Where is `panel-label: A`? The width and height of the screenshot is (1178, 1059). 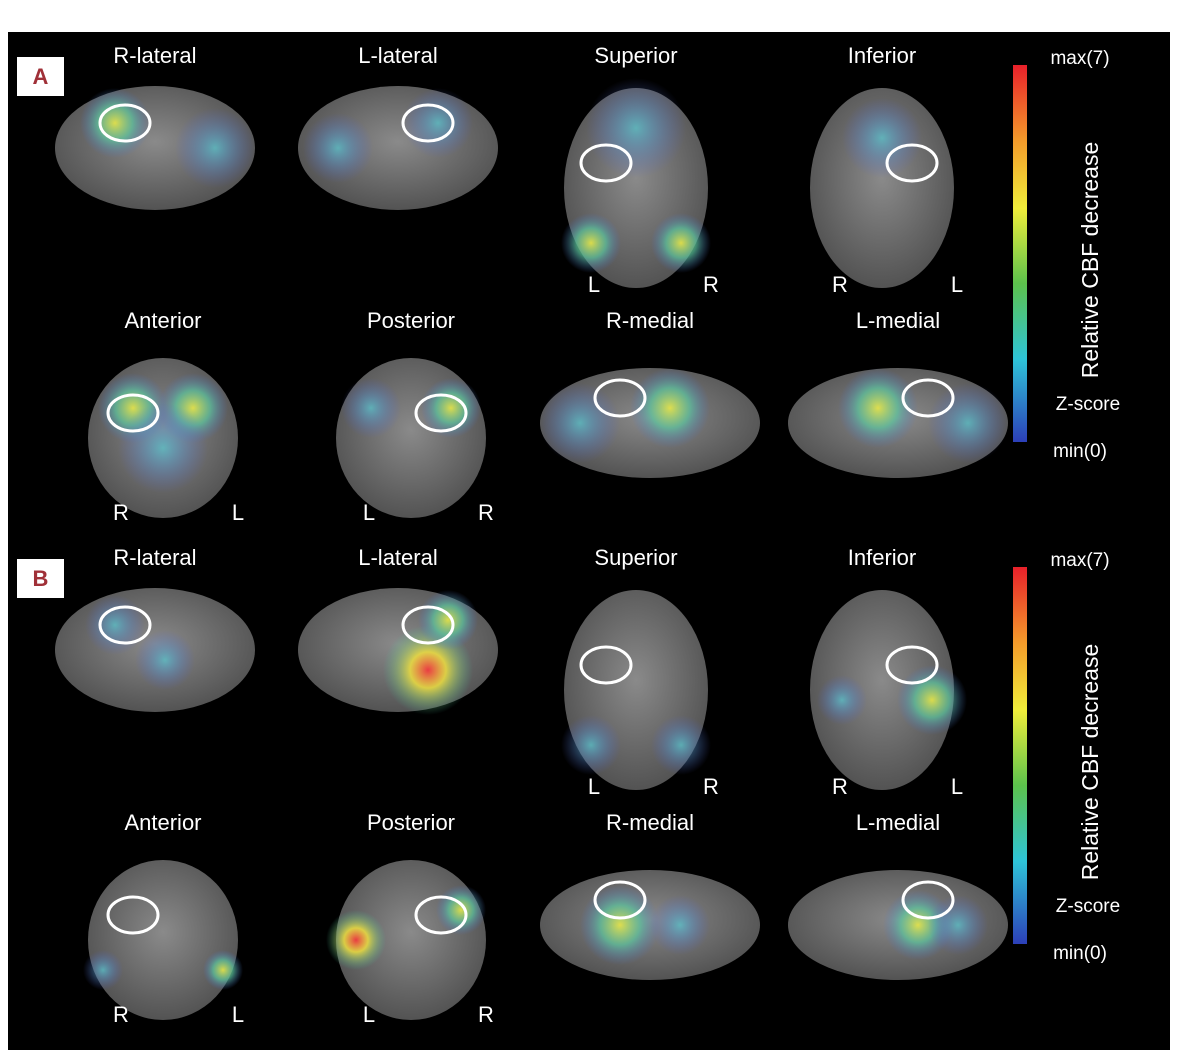
panel-label: A is located at coordinates (41, 76).